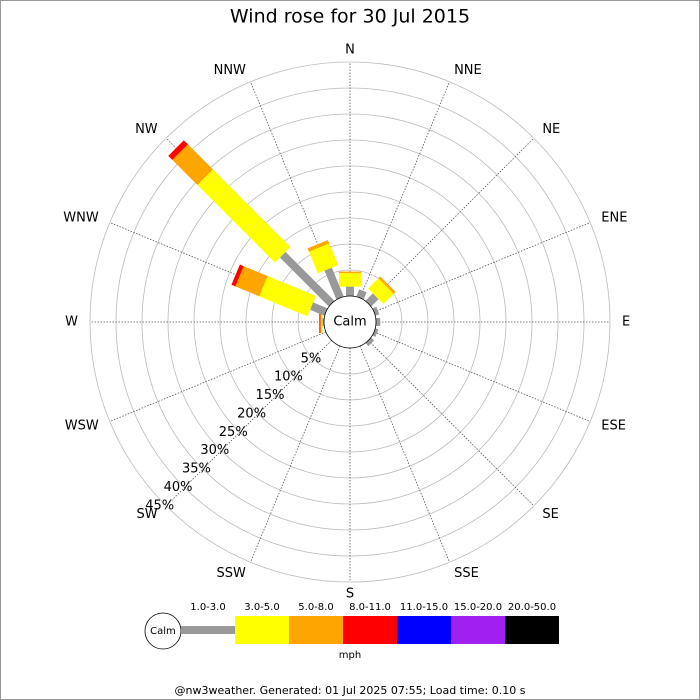 The width and height of the screenshot is (700, 700). I want to click on ring-label: 30%, so click(214, 450).